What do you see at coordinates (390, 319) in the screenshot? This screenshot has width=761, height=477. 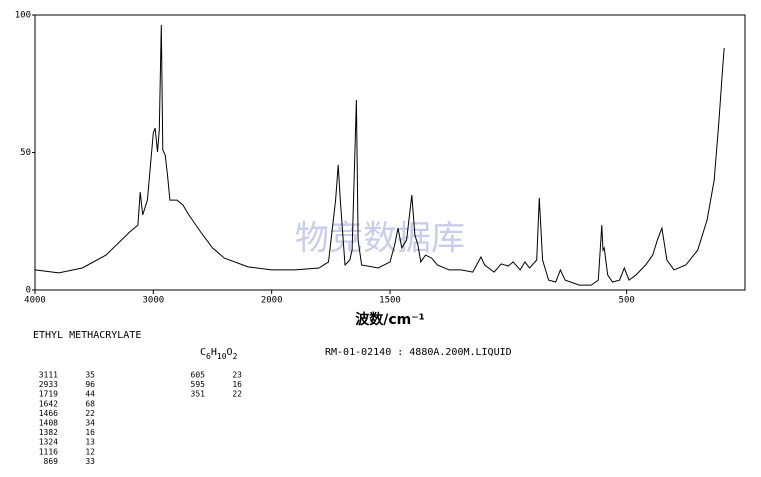 I see `x-axis-label: 波数/cm⁻¹` at bounding box center [390, 319].